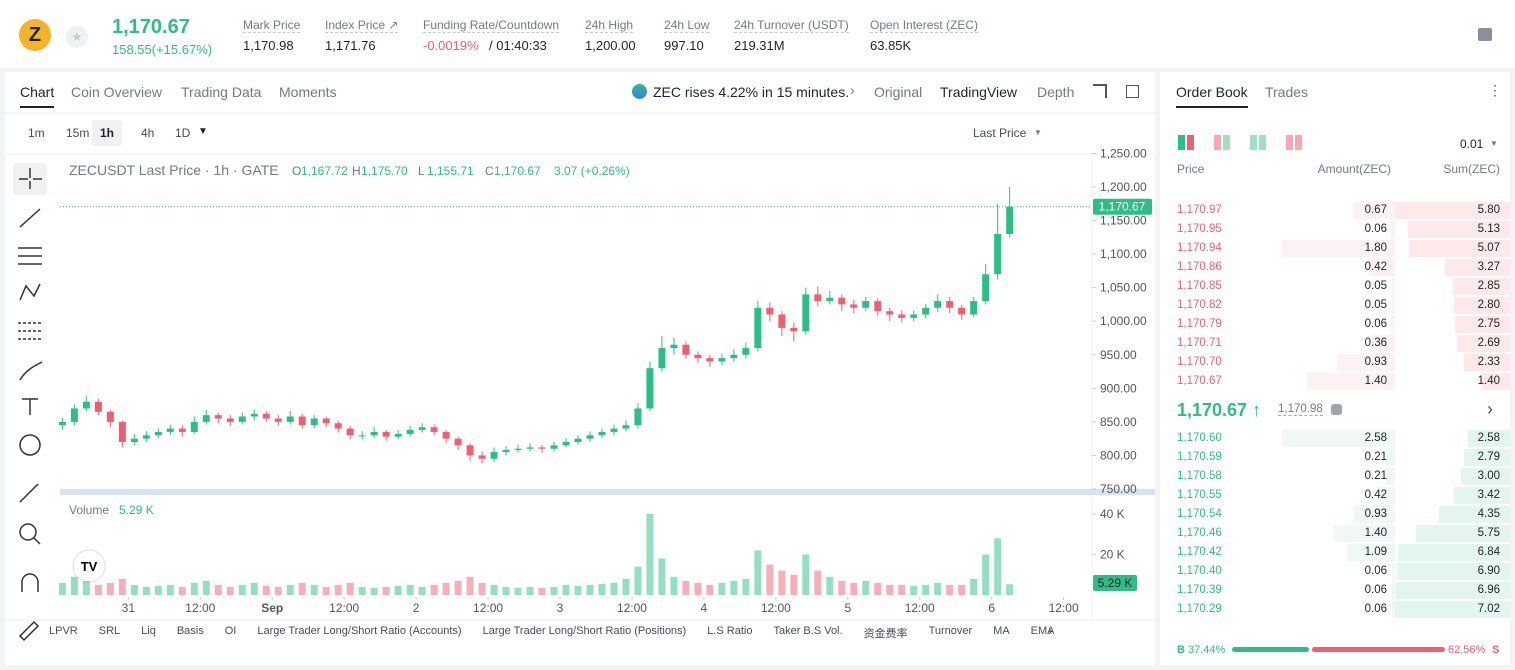 The image size is (1515, 670). I want to click on ob-amount: 0.05, so click(1375, 286).